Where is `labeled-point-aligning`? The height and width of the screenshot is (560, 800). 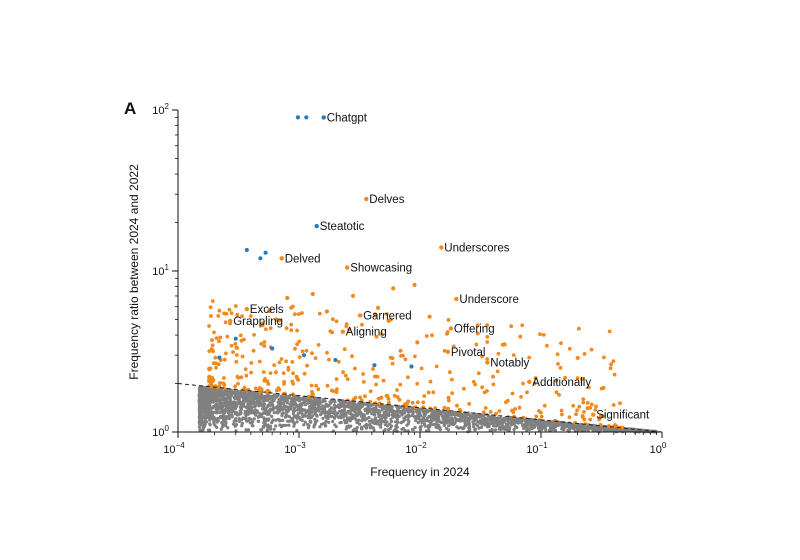 labeled-point-aligning is located at coordinates (342, 331).